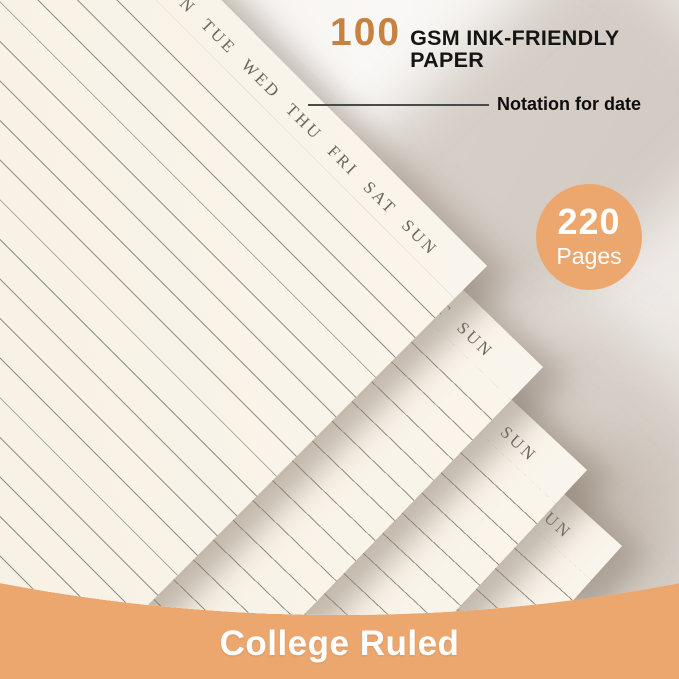 The width and height of the screenshot is (679, 679). Describe the element at coordinates (569, 104) in the screenshot. I see `notation-label: Notation for date` at that location.